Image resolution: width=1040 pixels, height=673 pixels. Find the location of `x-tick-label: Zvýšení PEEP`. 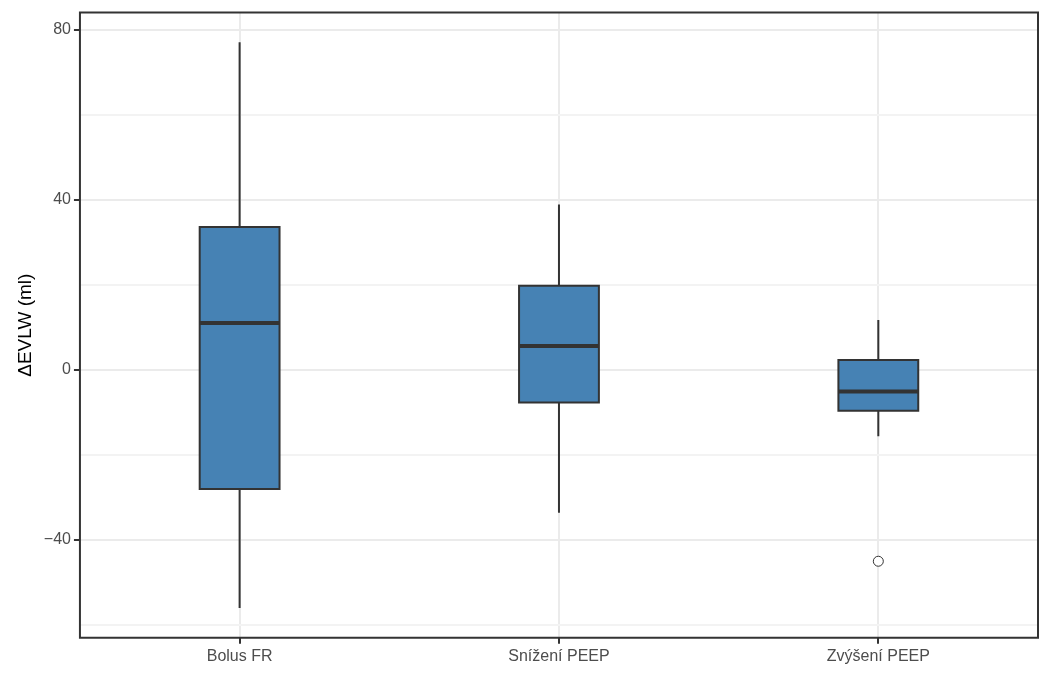

x-tick-label: Zvýšení PEEP is located at coordinates (878, 655).